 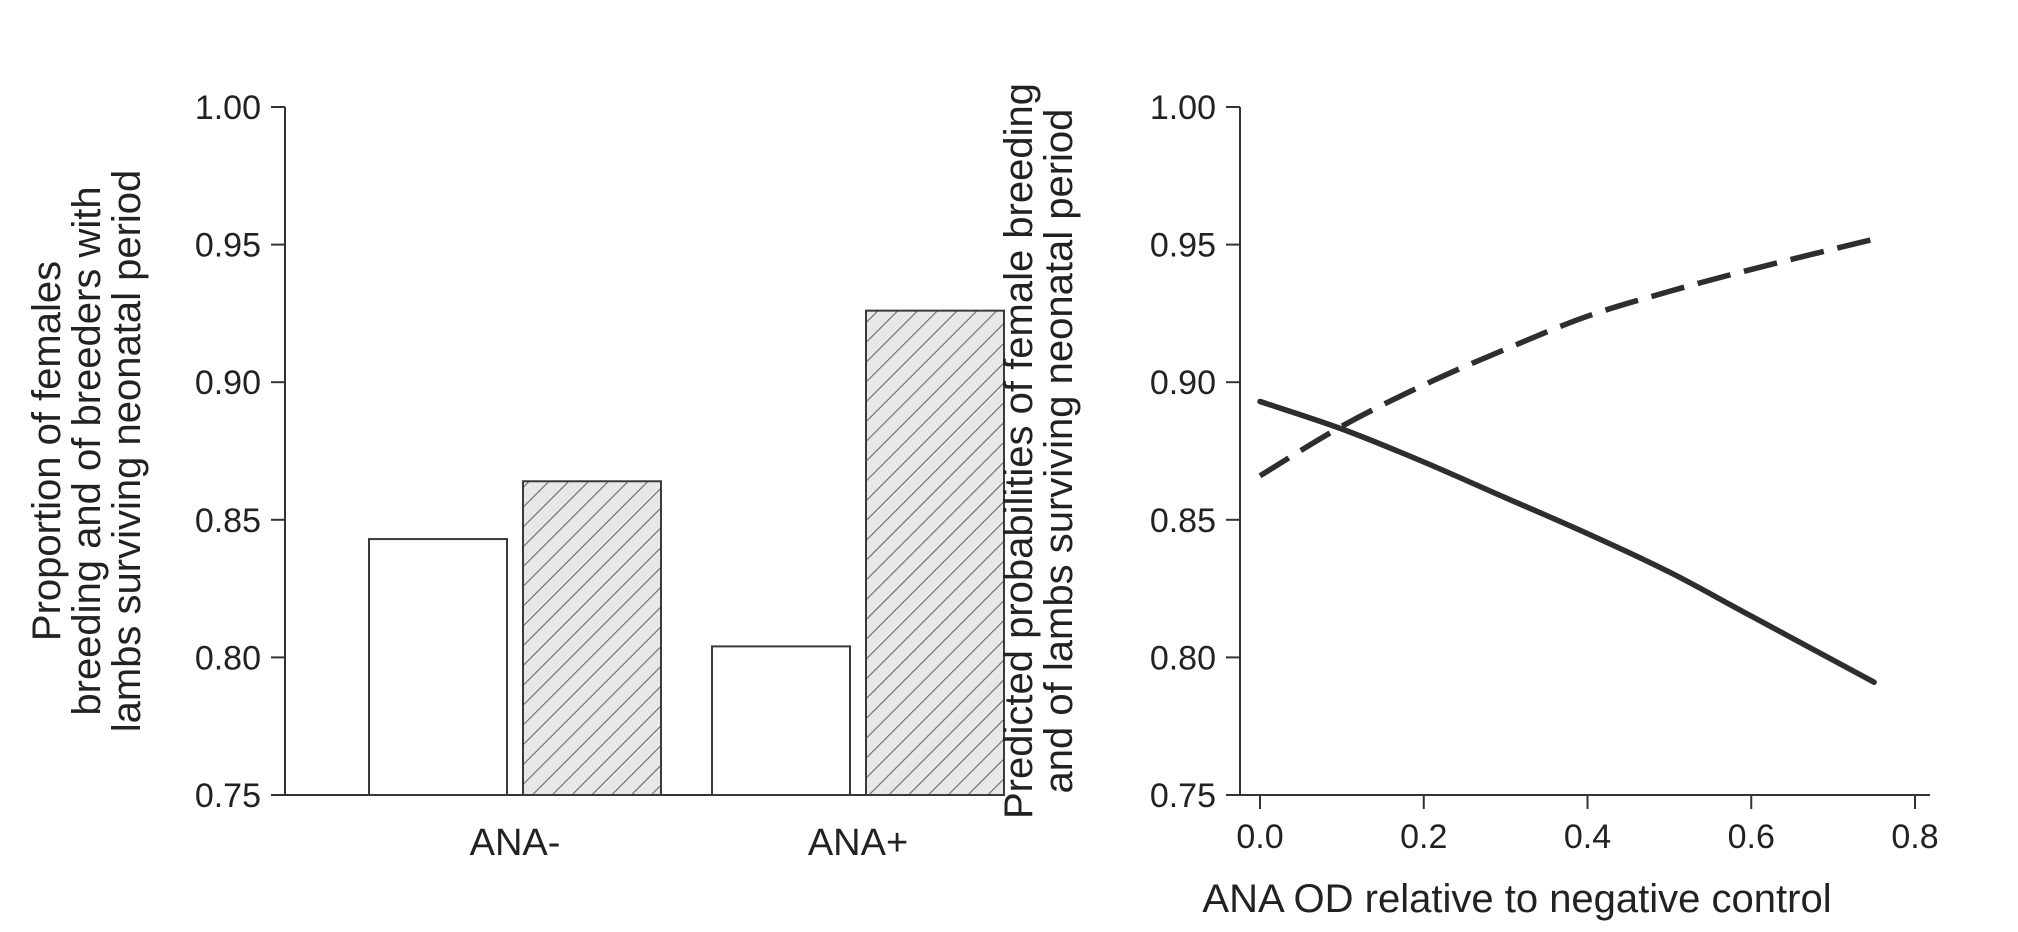 What do you see at coordinates (1183, 796) in the screenshot?
I see `right-y-tick-label: 0.75` at bounding box center [1183, 796].